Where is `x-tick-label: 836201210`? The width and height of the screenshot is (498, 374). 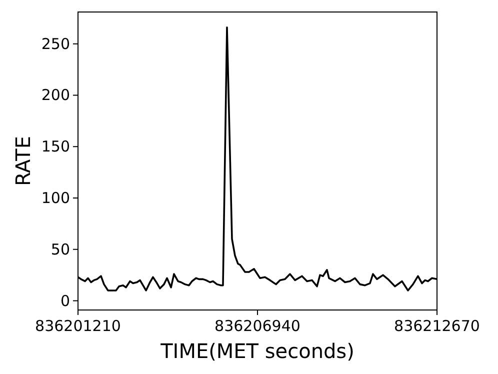 x-tick-label: 836201210 is located at coordinates (78, 326).